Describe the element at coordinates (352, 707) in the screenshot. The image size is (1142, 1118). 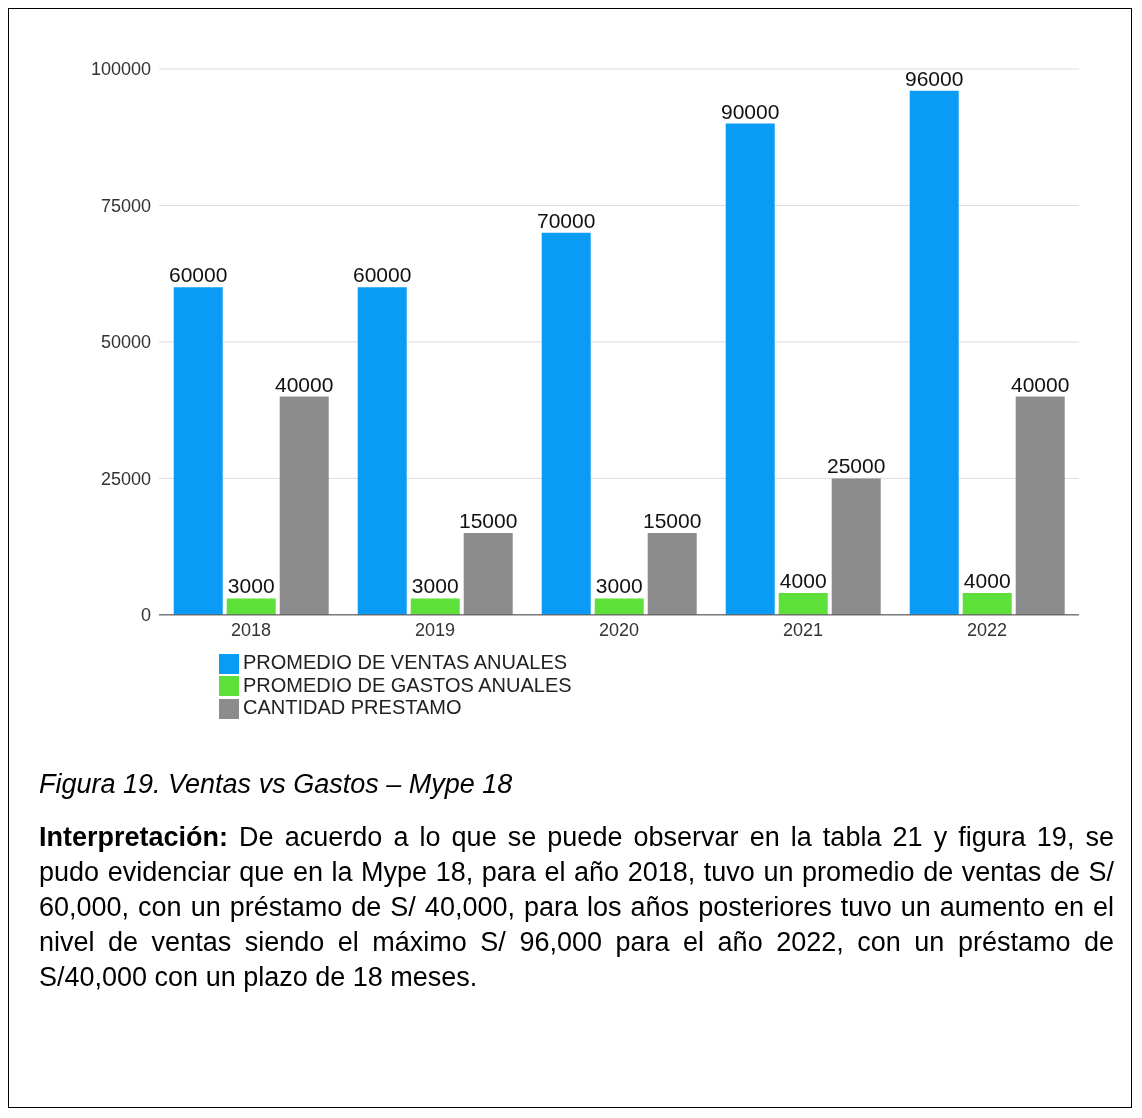
I see `legend-label: CANTIDAD PRESTAMO` at that location.